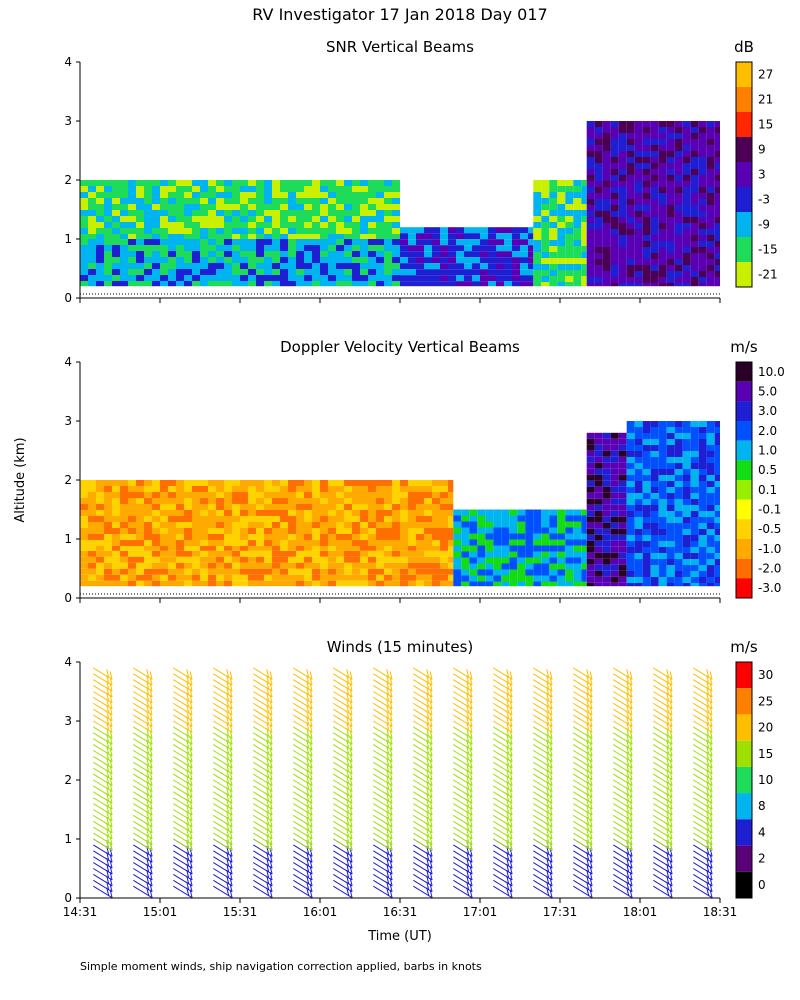 The image size is (800, 1000). Describe the element at coordinates (548, 673) in the screenshot. I see `wind-barb-flag` at that location.